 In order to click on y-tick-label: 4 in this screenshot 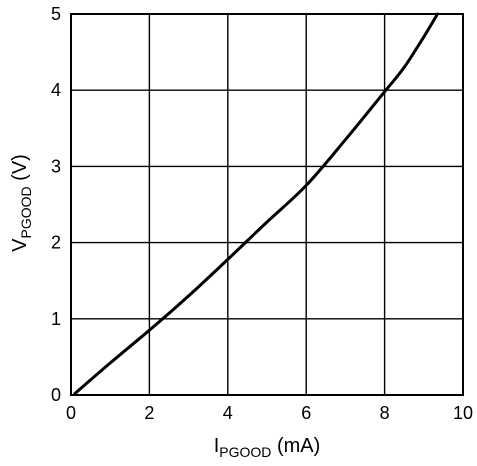, I will do `click(56, 90)`.